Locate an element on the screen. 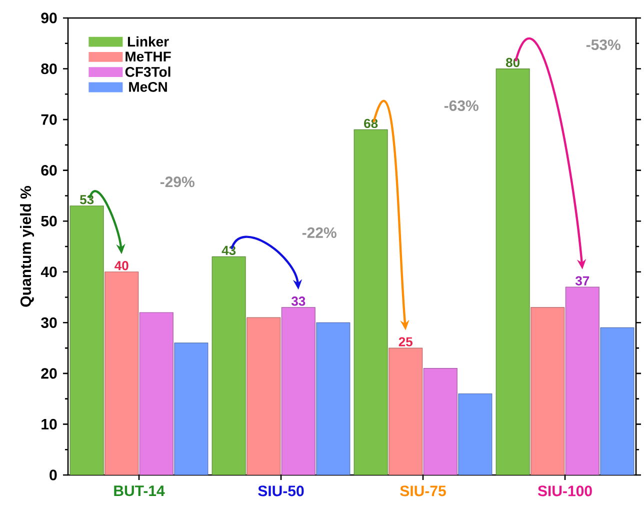  y-tick-label: 90 is located at coordinates (49, 18).